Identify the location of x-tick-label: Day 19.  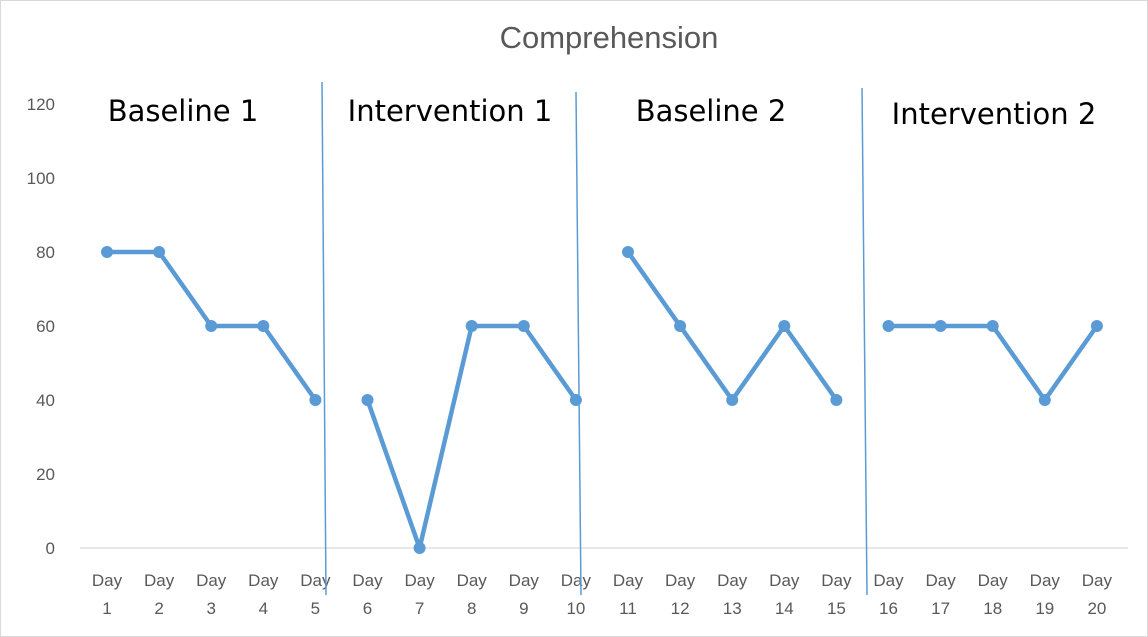
(1045, 594).